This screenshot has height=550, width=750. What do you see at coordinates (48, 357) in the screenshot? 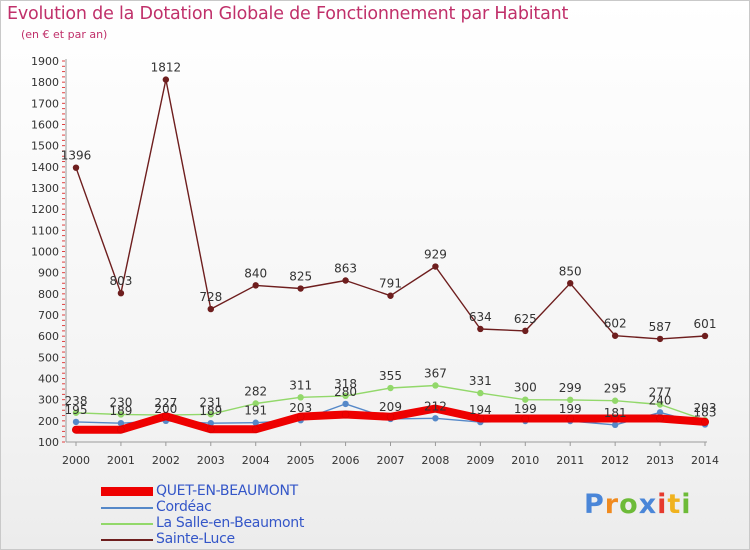
I see `y-tick-label: 500` at bounding box center [48, 357].